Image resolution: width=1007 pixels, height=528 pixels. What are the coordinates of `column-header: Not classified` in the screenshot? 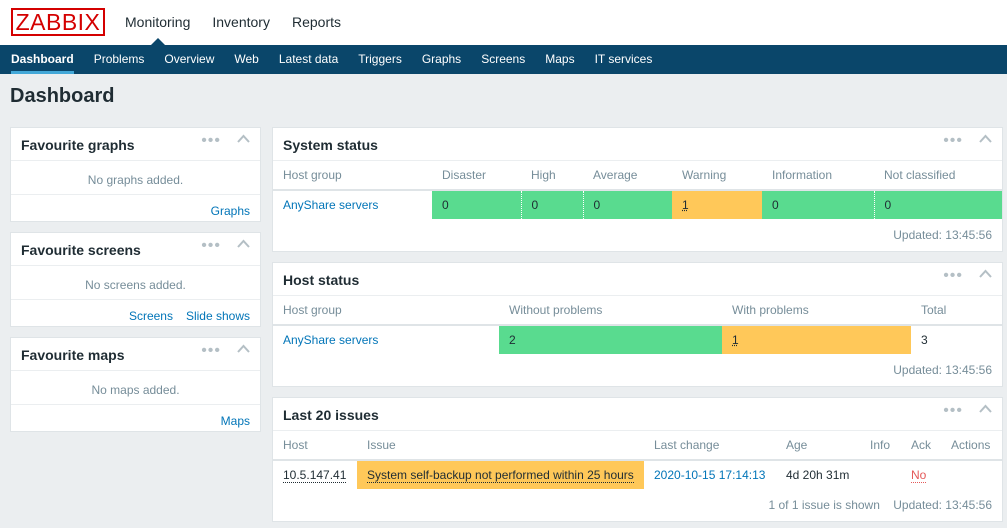 It's located at (938, 176).